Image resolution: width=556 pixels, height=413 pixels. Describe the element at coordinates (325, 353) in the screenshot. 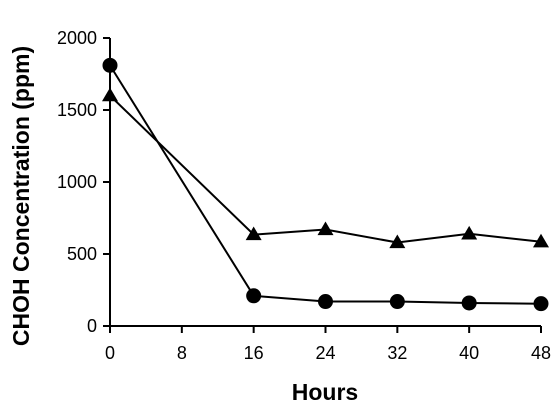

I see `x-tick-label: 24` at that location.